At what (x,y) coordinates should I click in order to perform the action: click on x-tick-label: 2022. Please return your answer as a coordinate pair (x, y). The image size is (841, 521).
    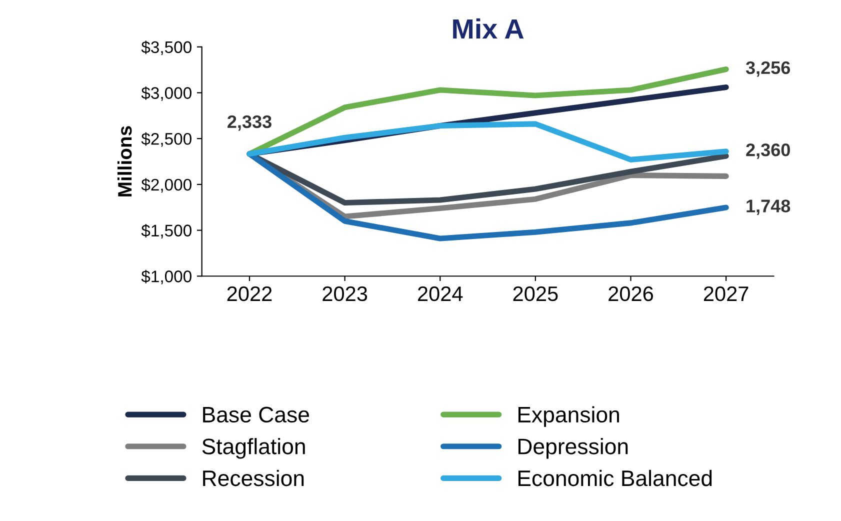
    Looking at the image, I should click on (249, 294).